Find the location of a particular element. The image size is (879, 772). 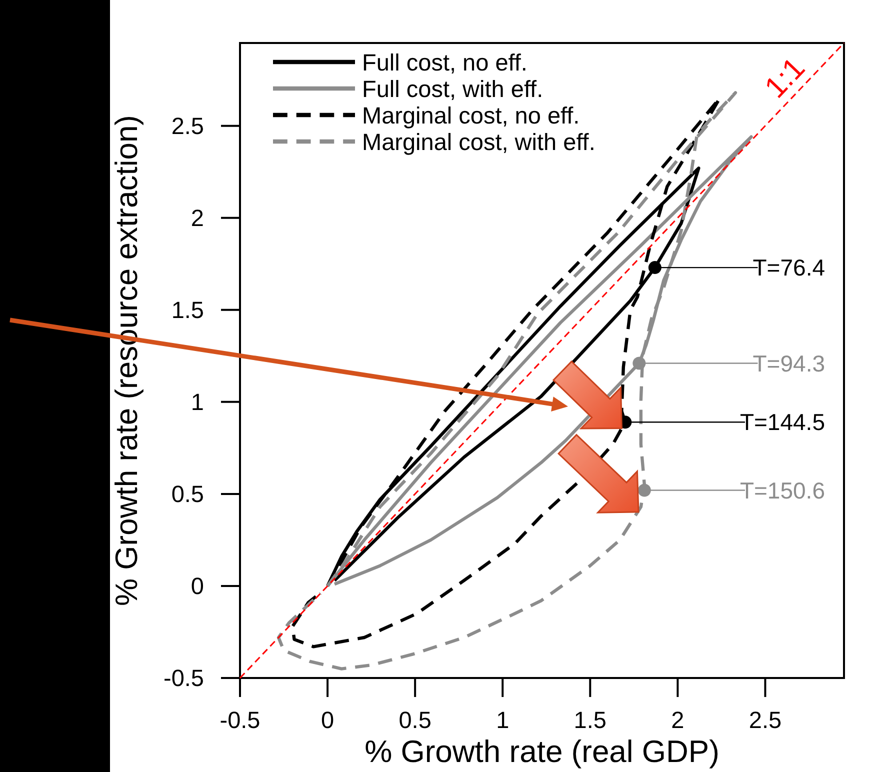

annotation: T=144.5 is located at coordinates (782, 422).